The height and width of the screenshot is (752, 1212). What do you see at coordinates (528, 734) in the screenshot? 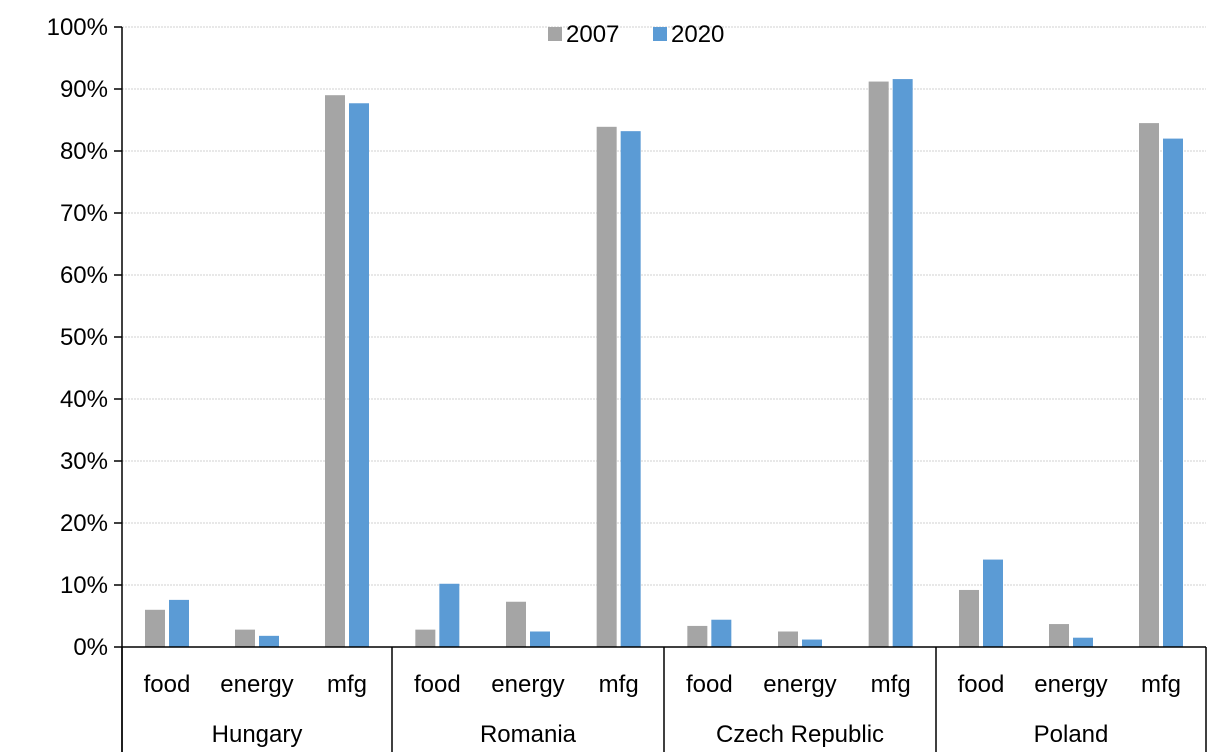
I see `group-label: Romania` at bounding box center [528, 734].